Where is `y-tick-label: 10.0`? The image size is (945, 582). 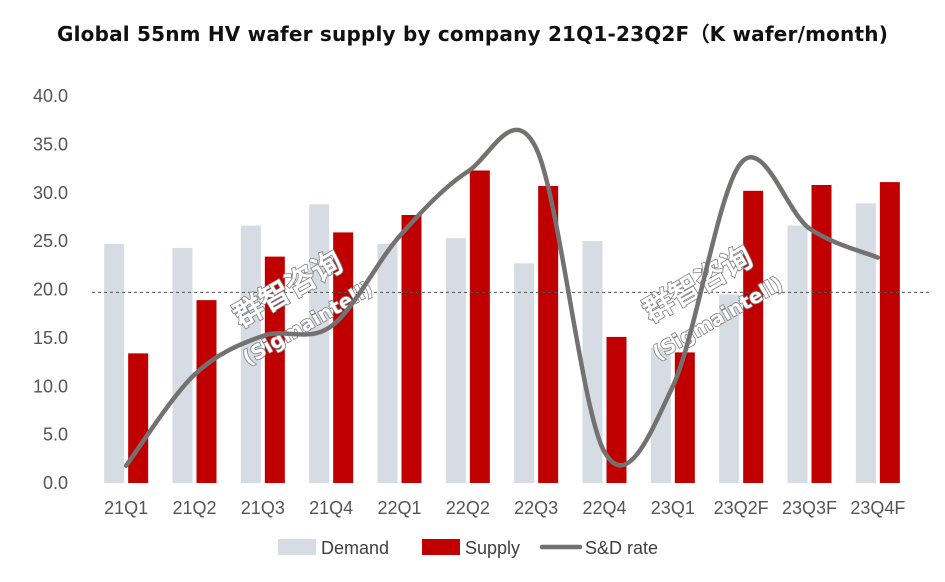
y-tick-label: 10.0 is located at coordinates (50, 386).